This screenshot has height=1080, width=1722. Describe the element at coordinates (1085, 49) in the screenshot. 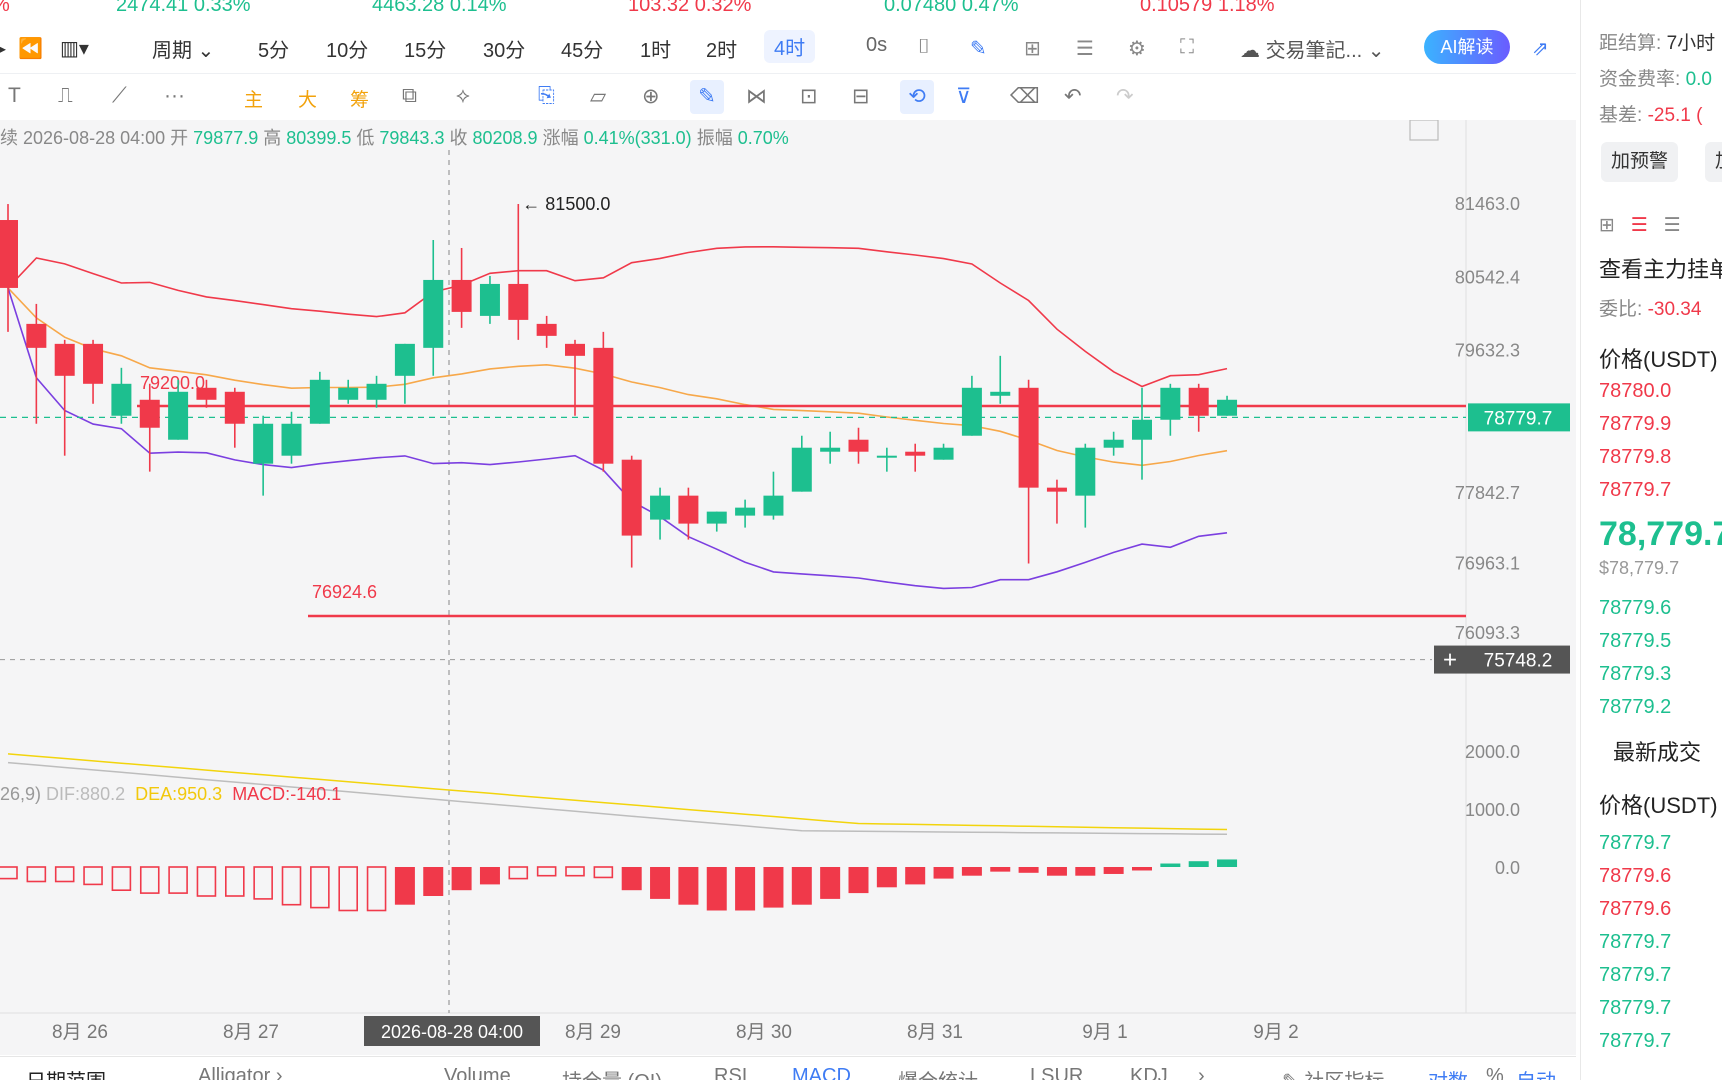

I see `list-icon: ☰` at that location.